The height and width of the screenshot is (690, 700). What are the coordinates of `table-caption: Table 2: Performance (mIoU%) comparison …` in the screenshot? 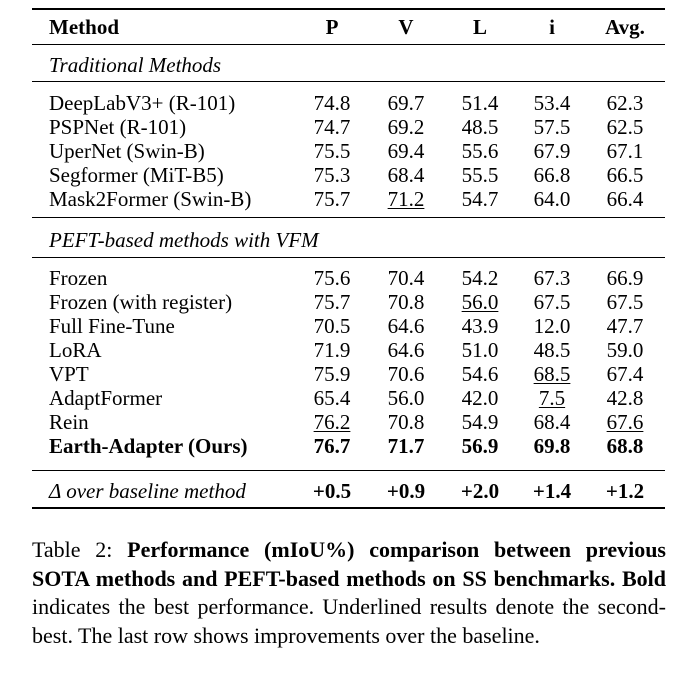 It's located at (349, 593).